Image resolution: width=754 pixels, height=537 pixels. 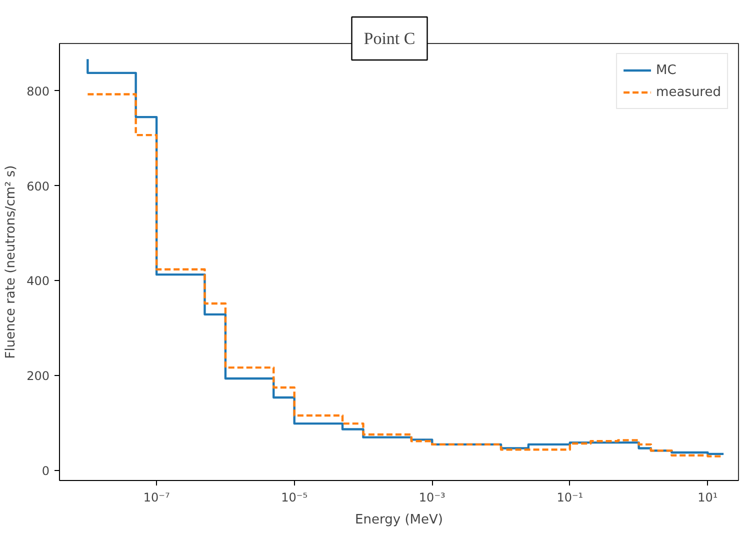 I want to click on legend-label: MC, so click(x=666, y=70).